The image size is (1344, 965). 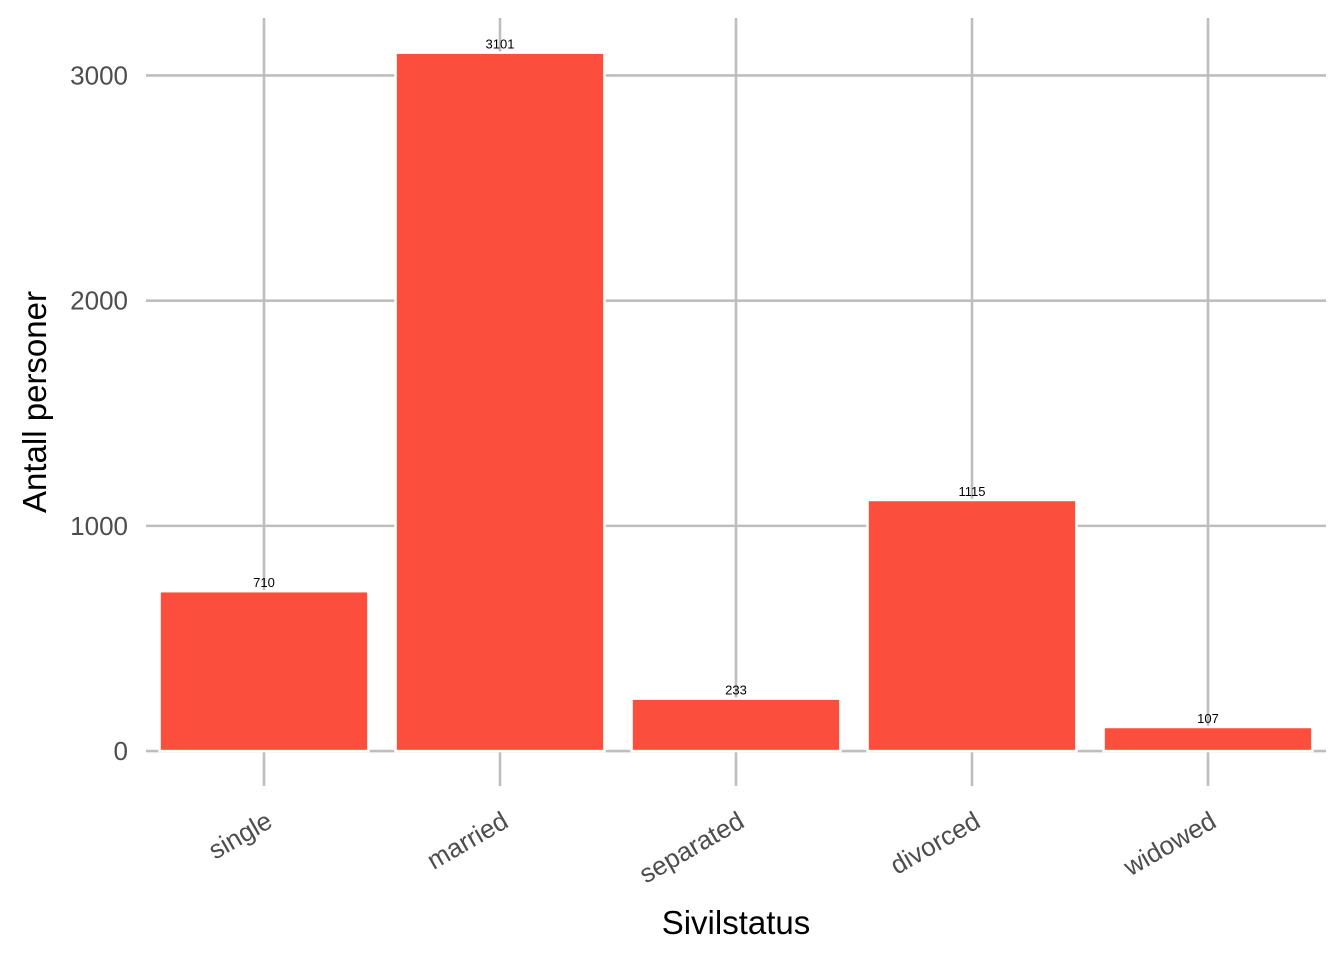 I want to click on x-axis-title: Sivilstatus, so click(x=736, y=922).